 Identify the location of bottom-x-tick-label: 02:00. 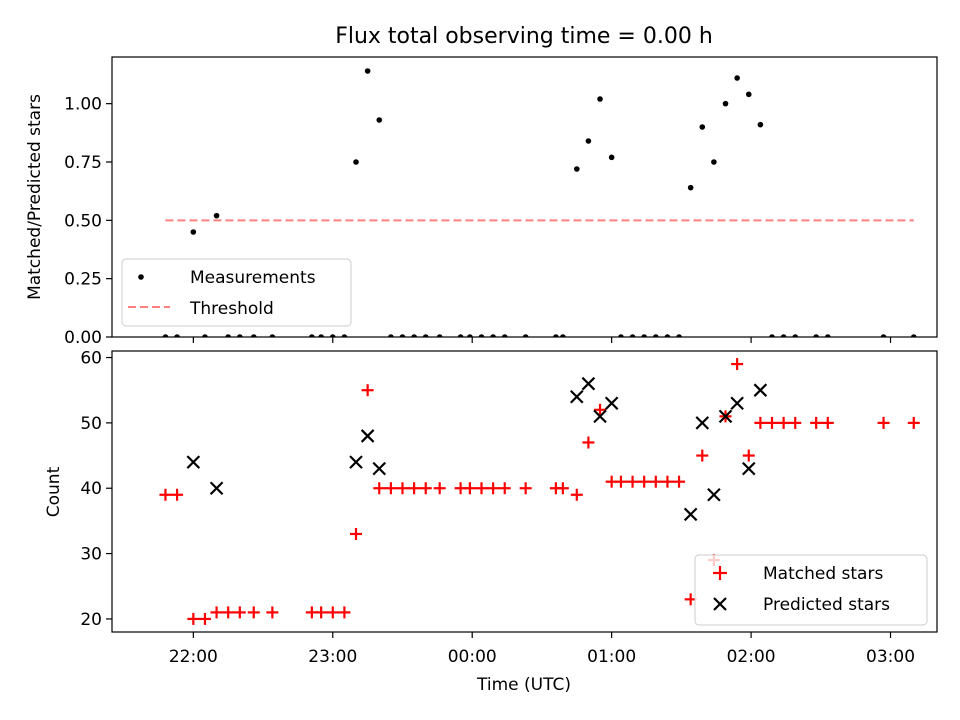
(751, 657).